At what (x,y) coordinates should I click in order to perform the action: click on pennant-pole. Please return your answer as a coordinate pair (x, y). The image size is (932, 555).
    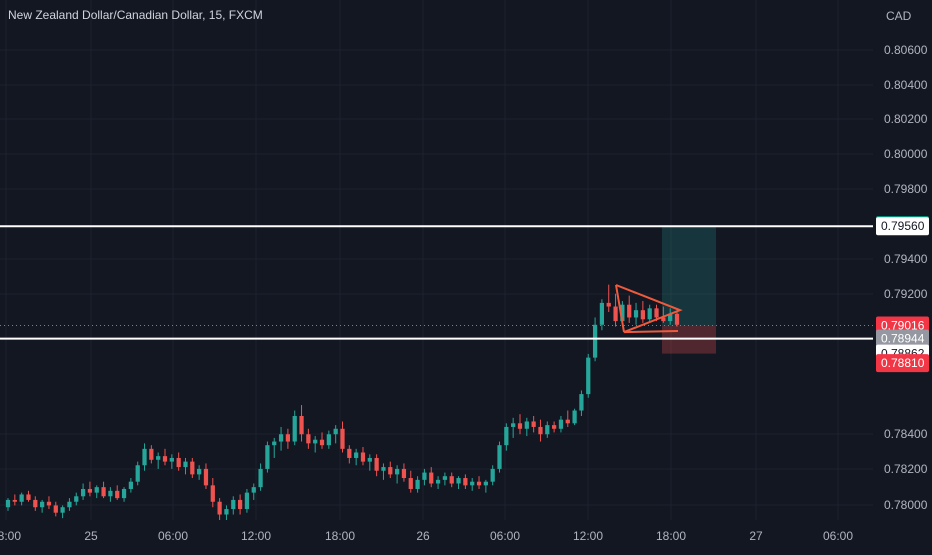
    Looking at the image, I should click on (620, 308).